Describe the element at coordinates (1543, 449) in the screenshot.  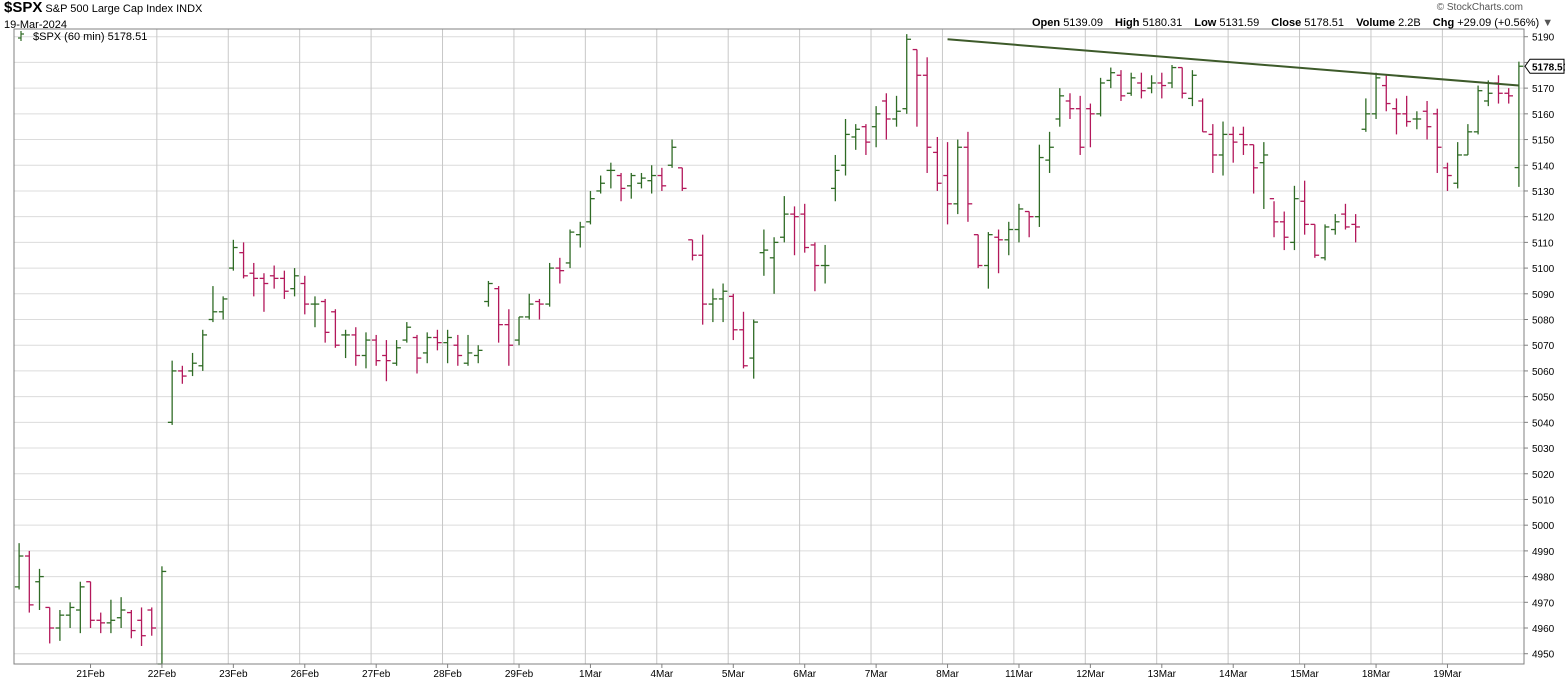
I see `y-tick-label: 5030` at that location.